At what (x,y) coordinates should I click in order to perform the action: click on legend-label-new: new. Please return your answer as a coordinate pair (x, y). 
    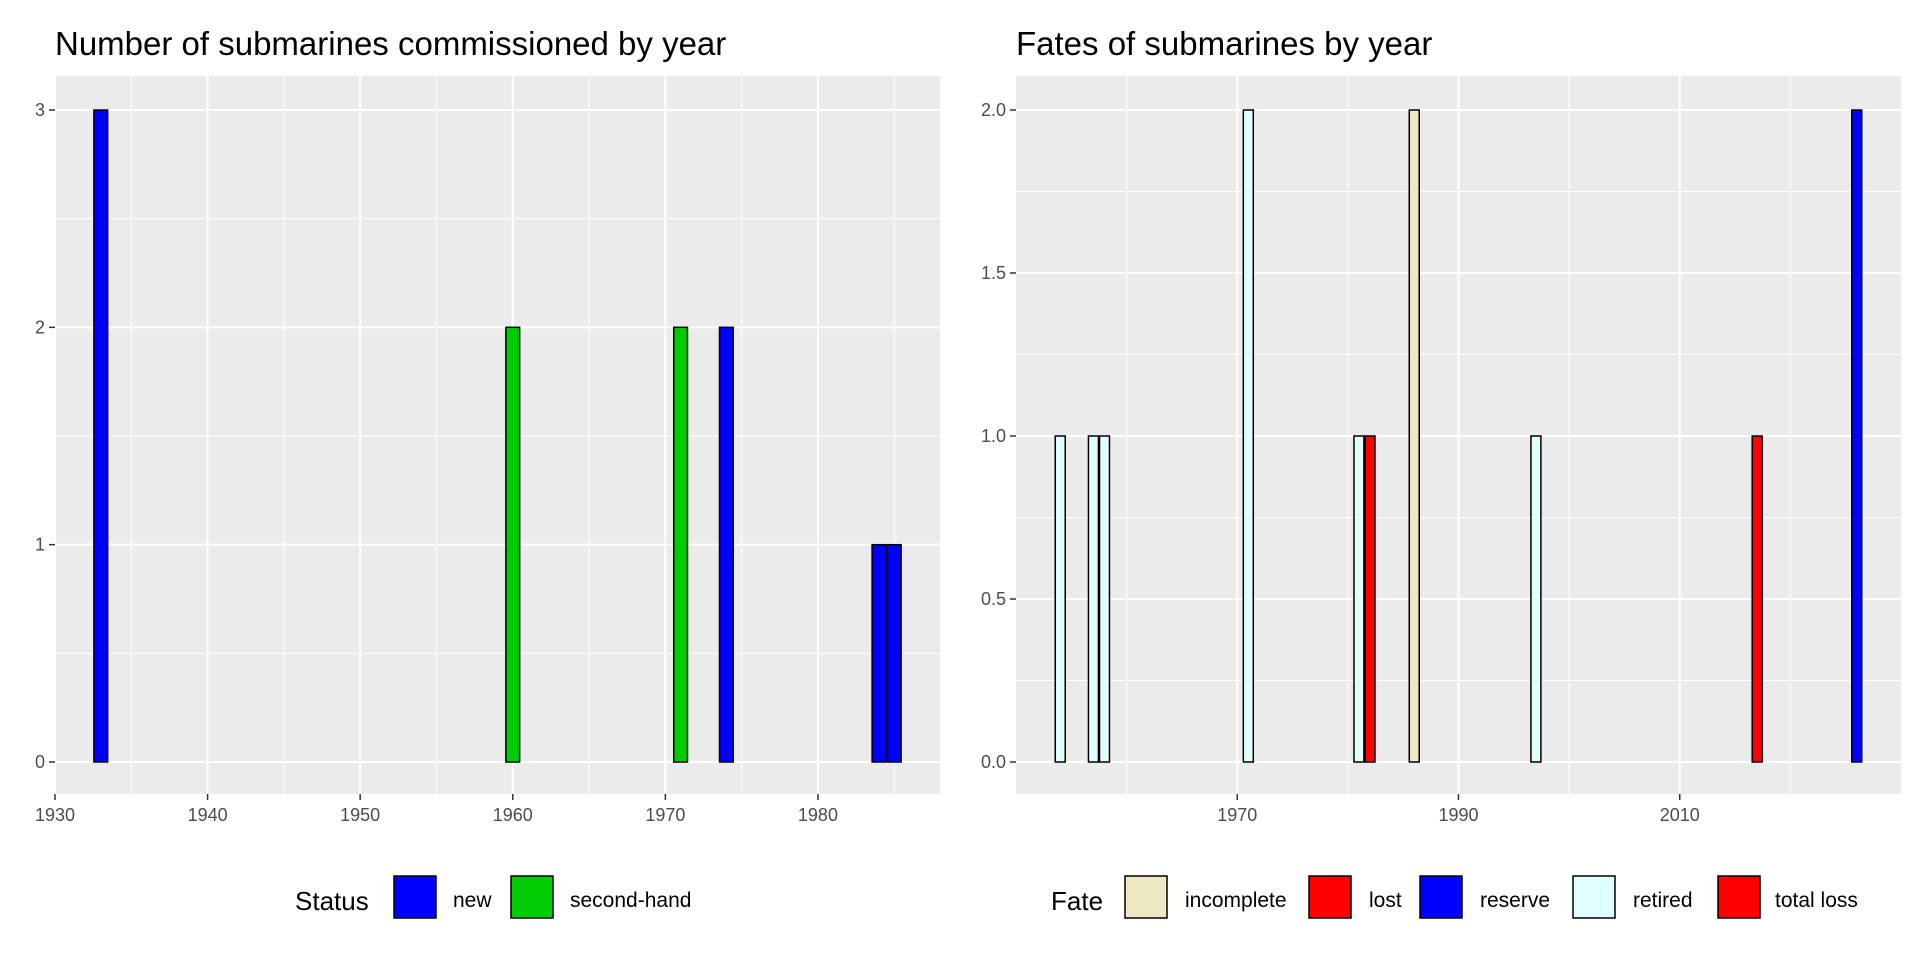
    Looking at the image, I should click on (472, 900).